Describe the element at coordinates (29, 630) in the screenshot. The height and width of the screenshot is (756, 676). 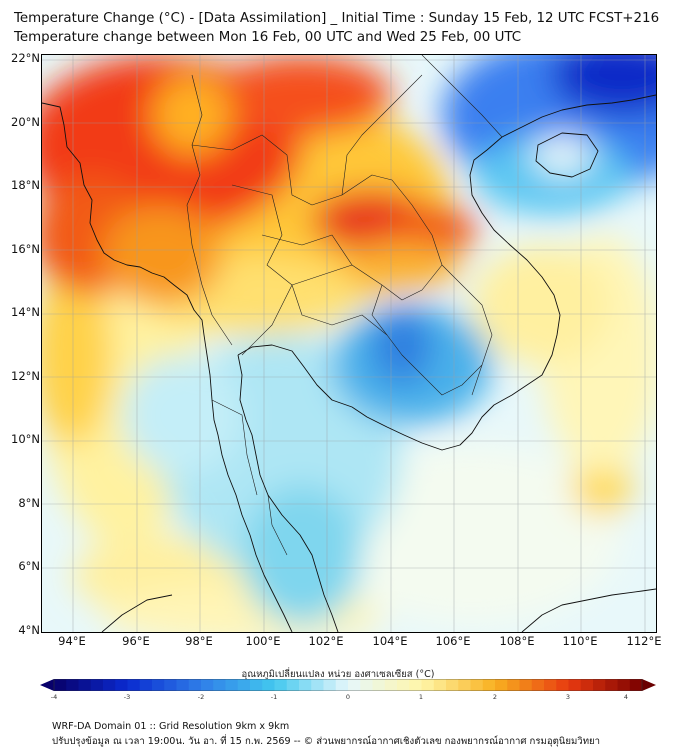
I see `lat-label: 4°N` at that location.